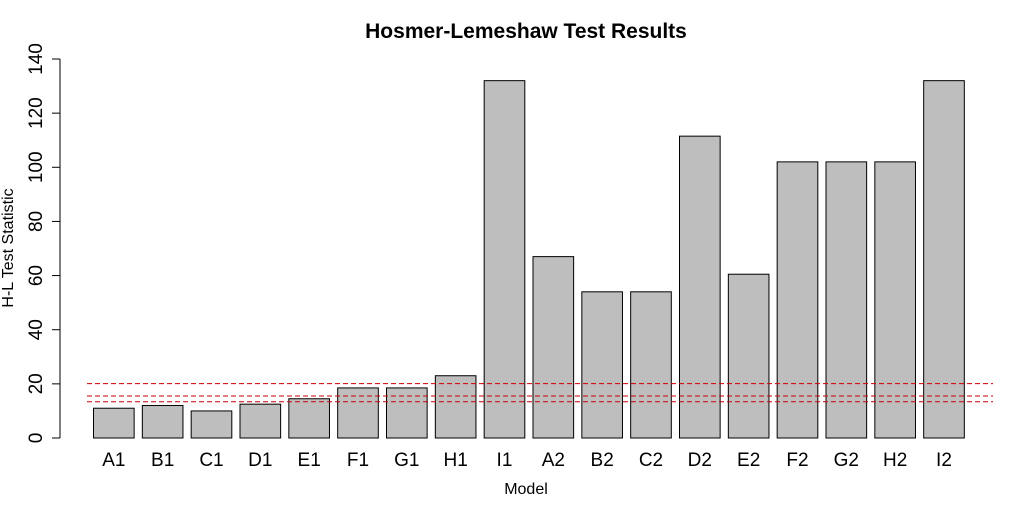 This screenshot has height=512, width=1024. Describe the element at coordinates (846, 300) in the screenshot. I see `bar-g2` at that location.